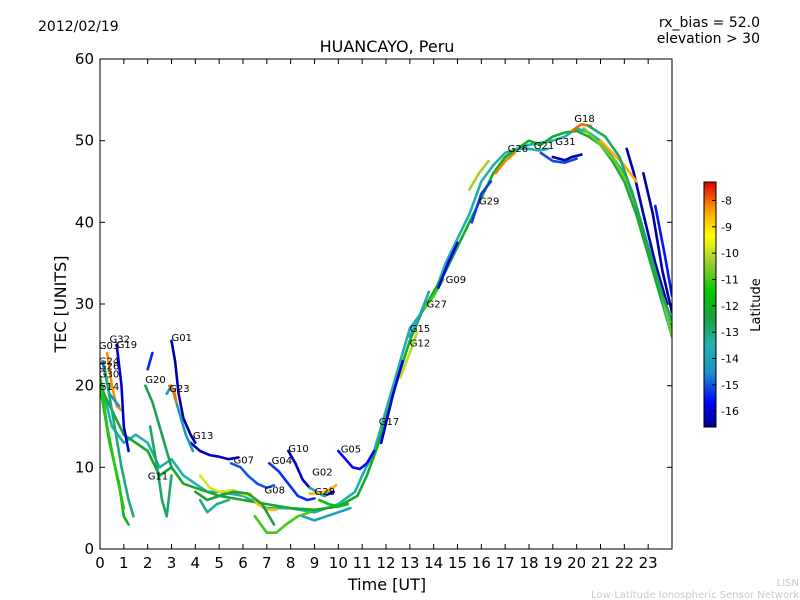 The image size is (800, 600). What do you see at coordinates (567, 157) in the screenshot?
I see `series-line-G31-b` at bounding box center [567, 157].